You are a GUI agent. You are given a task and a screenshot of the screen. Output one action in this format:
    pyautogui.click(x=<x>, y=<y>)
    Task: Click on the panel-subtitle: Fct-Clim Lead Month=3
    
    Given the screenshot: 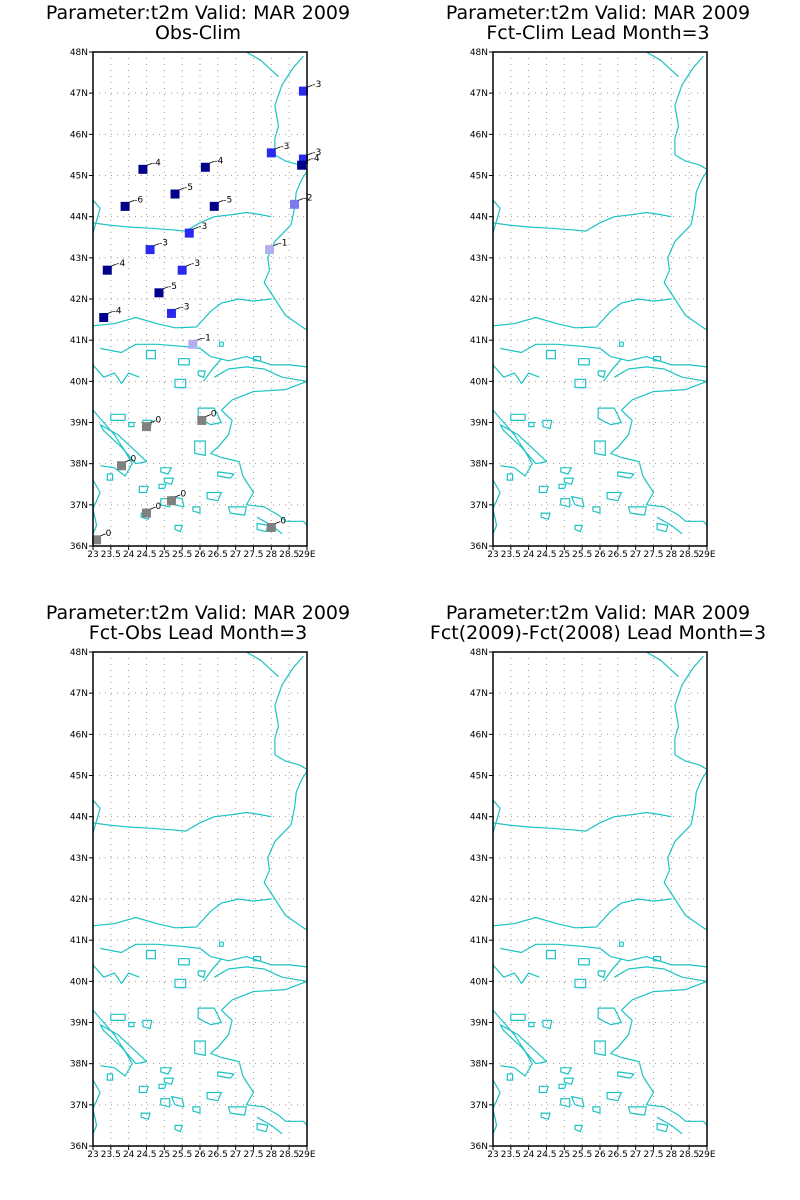 What is the action you would take?
    pyautogui.click(x=597, y=33)
    